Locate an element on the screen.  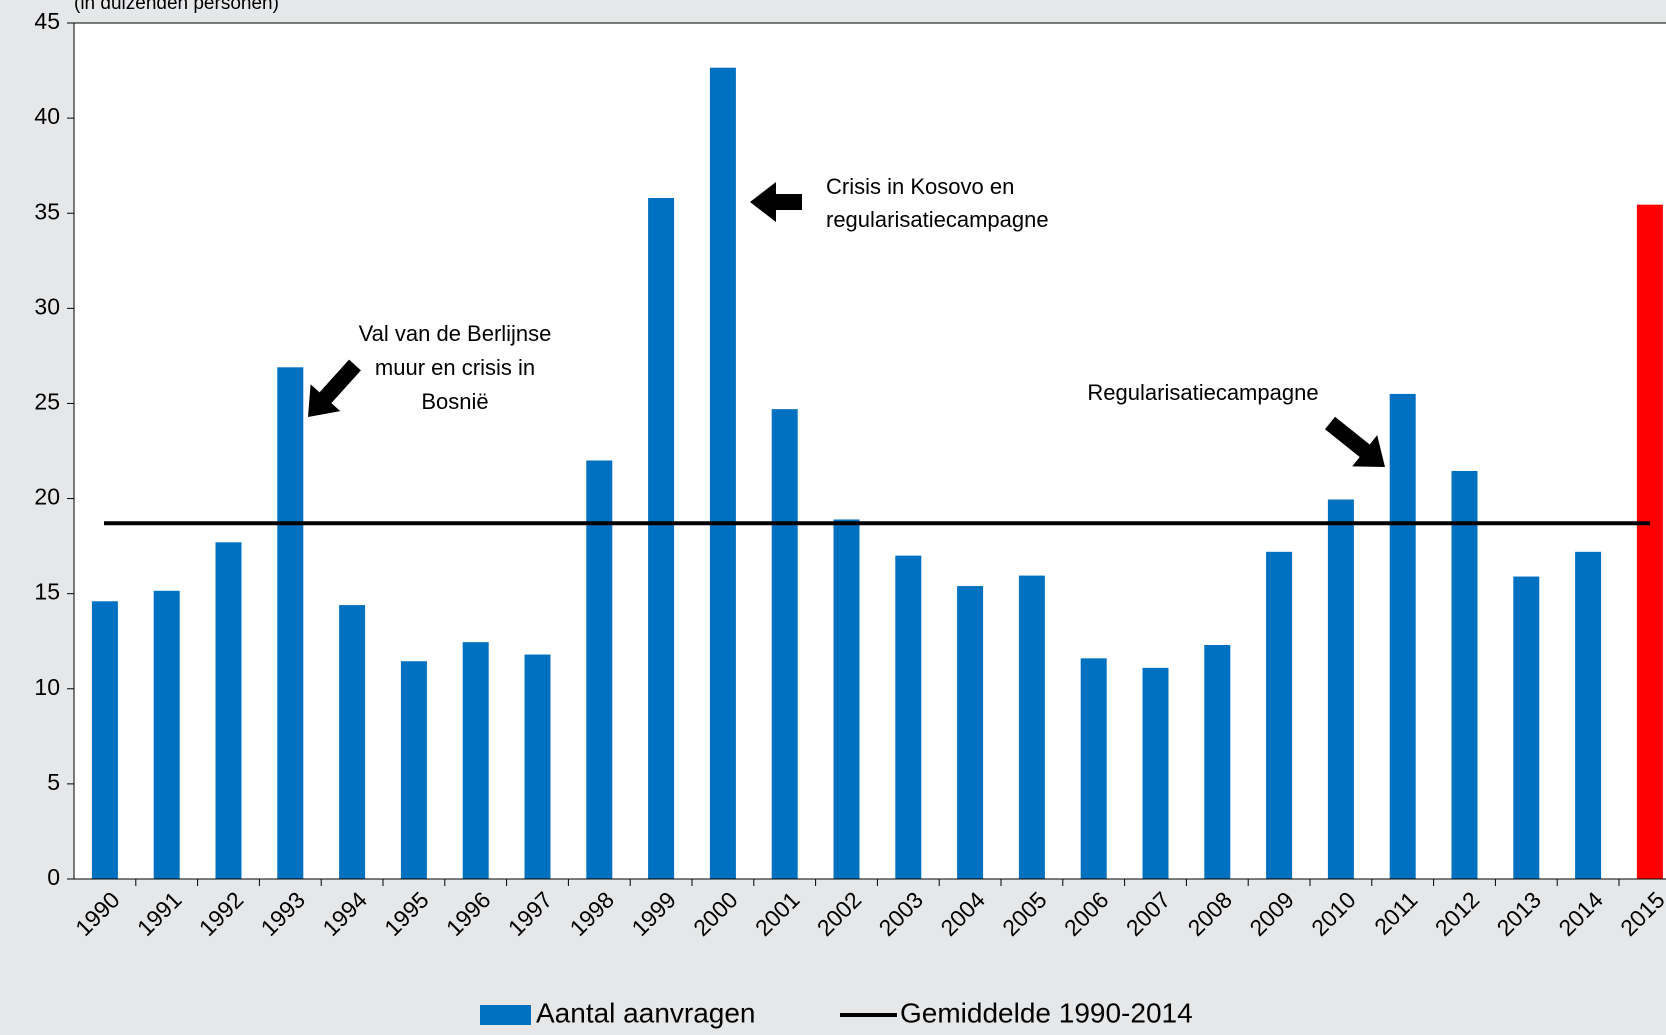
y-tick-label: 25 is located at coordinates (47, 402).